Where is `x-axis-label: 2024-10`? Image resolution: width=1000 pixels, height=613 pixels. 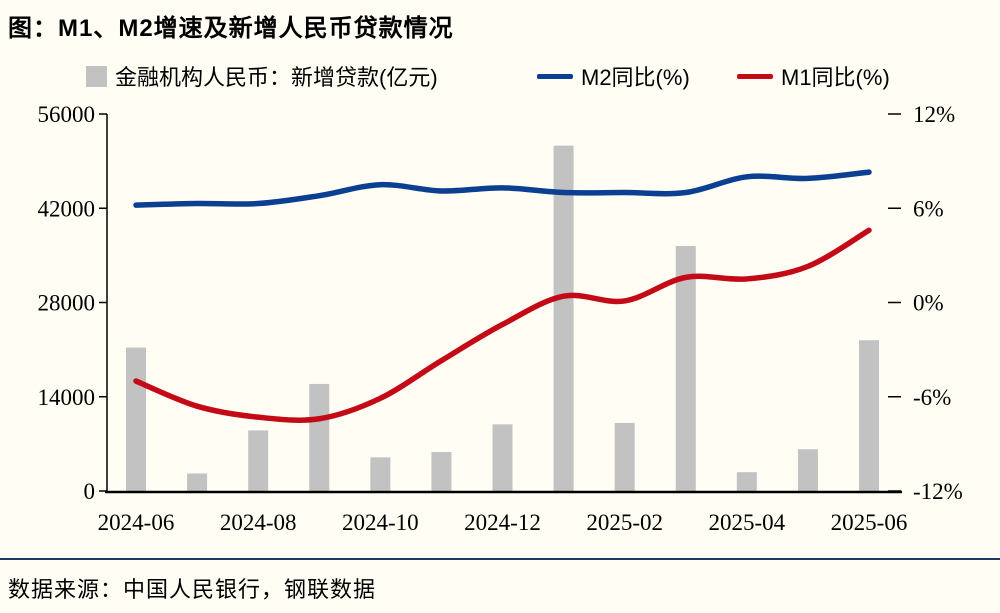
x-axis-label: 2024-10 is located at coordinates (380, 522).